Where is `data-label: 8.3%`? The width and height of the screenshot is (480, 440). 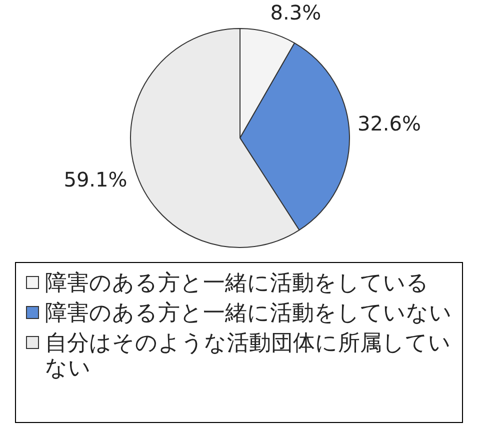 data-label: 8.3% is located at coordinates (296, 12).